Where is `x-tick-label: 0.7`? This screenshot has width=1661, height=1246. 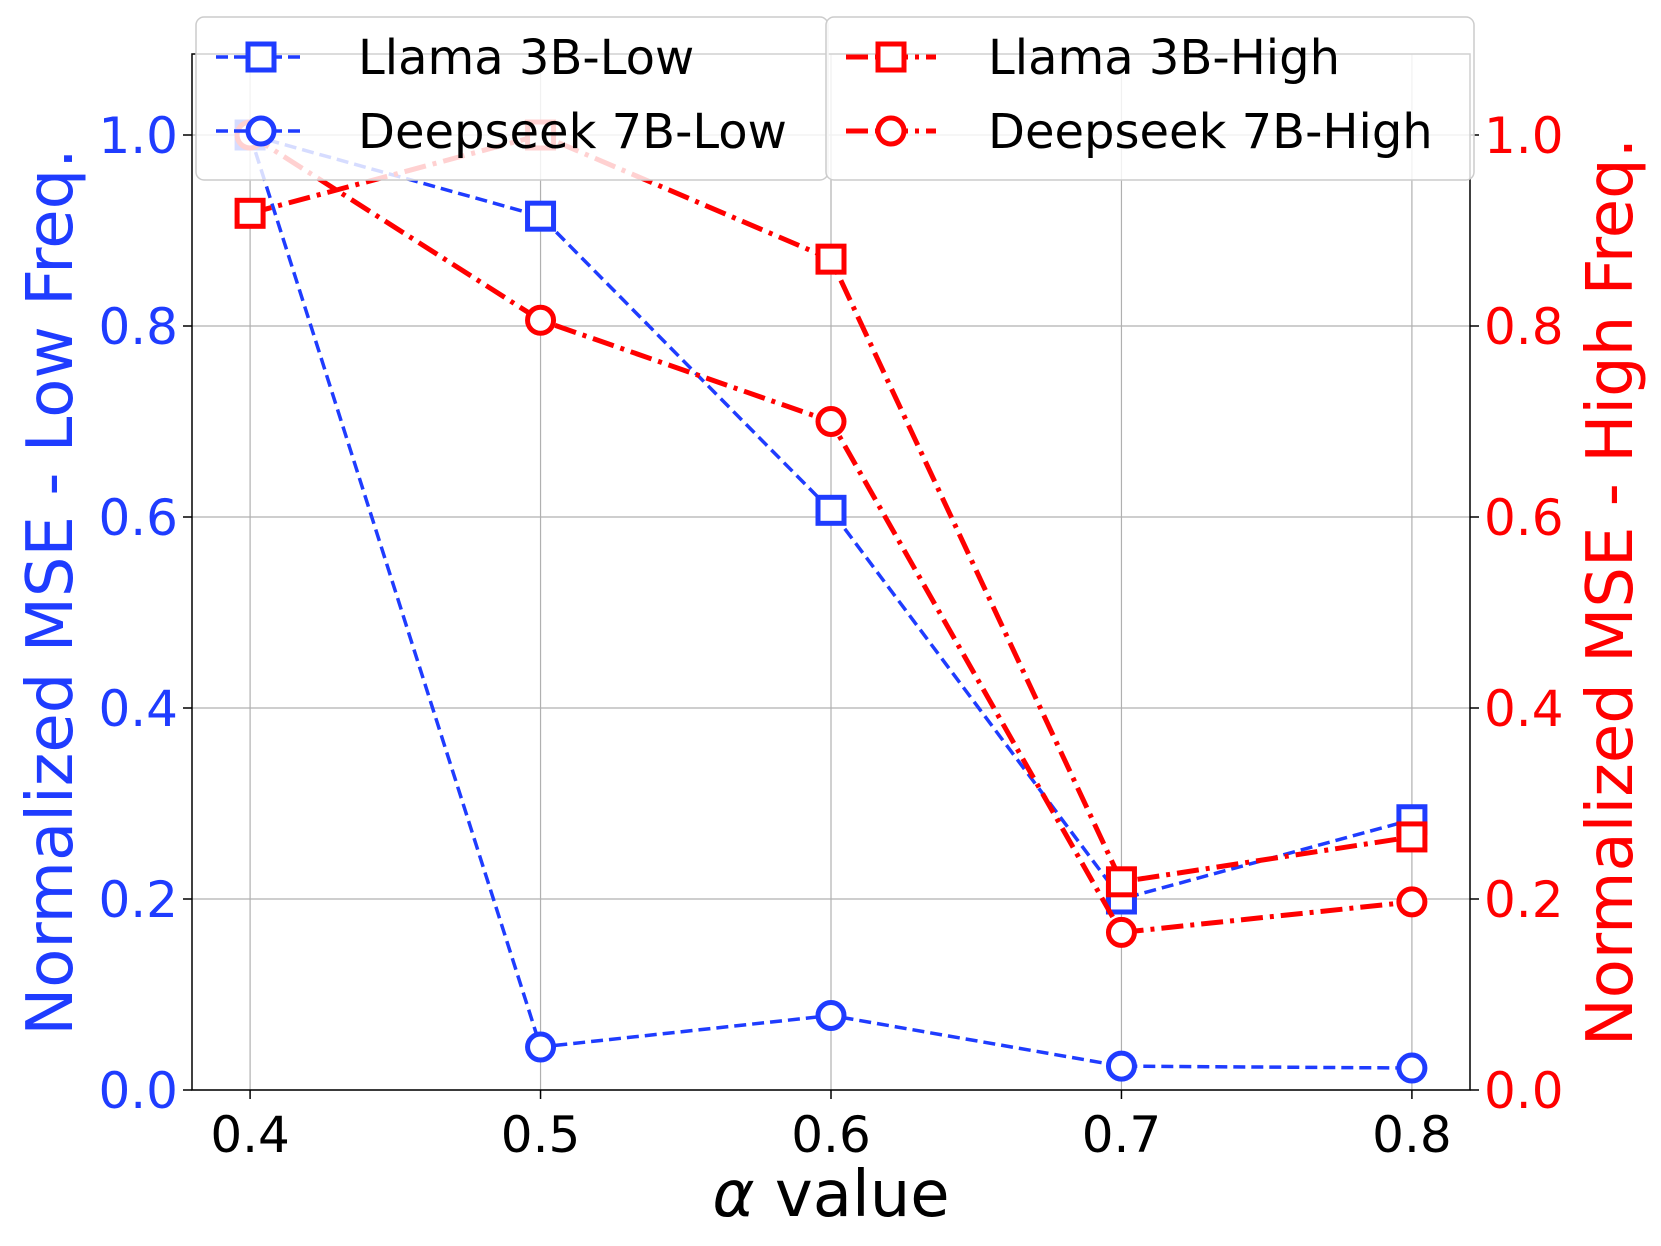 x-tick-label: 0.7 is located at coordinates (1122, 1135).